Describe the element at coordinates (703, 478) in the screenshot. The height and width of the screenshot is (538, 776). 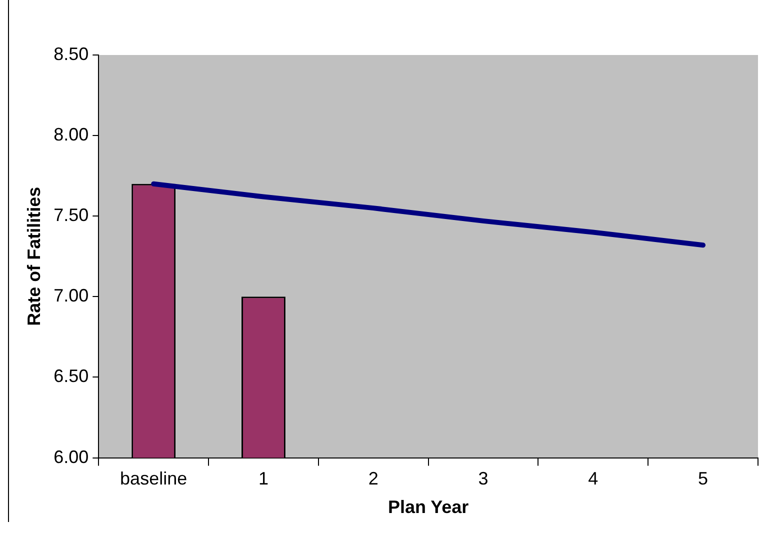
I see `x-tick-label: 5` at that location.